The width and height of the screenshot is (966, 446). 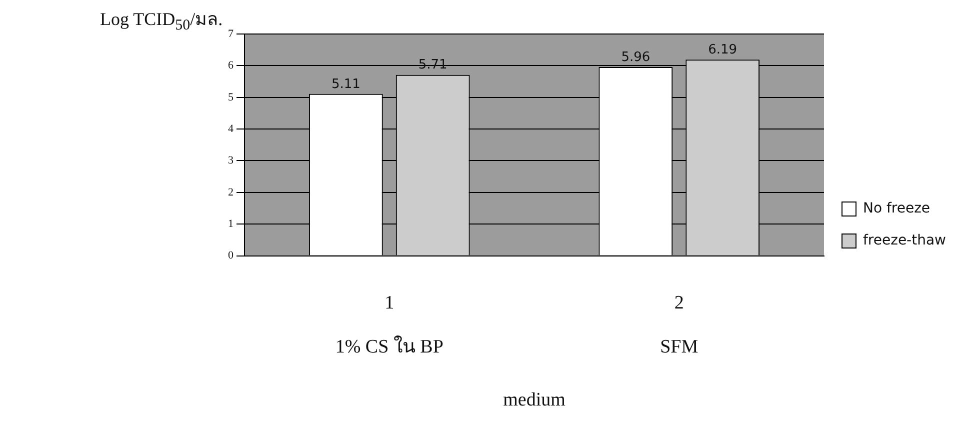 What do you see at coordinates (231, 192) in the screenshot?
I see `y-tick-label: 2` at bounding box center [231, 192].